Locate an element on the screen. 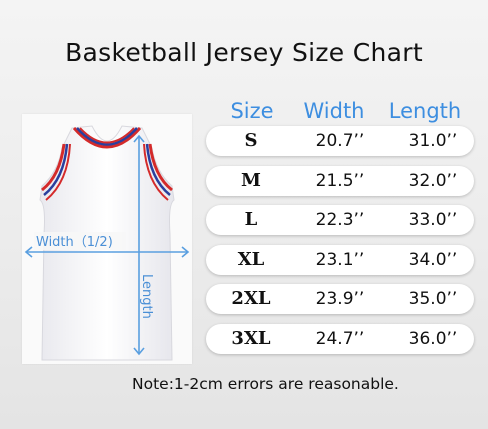 The width and height of the screenshot is (488, 429). header-length: Length is located at coordinates (425, 111).